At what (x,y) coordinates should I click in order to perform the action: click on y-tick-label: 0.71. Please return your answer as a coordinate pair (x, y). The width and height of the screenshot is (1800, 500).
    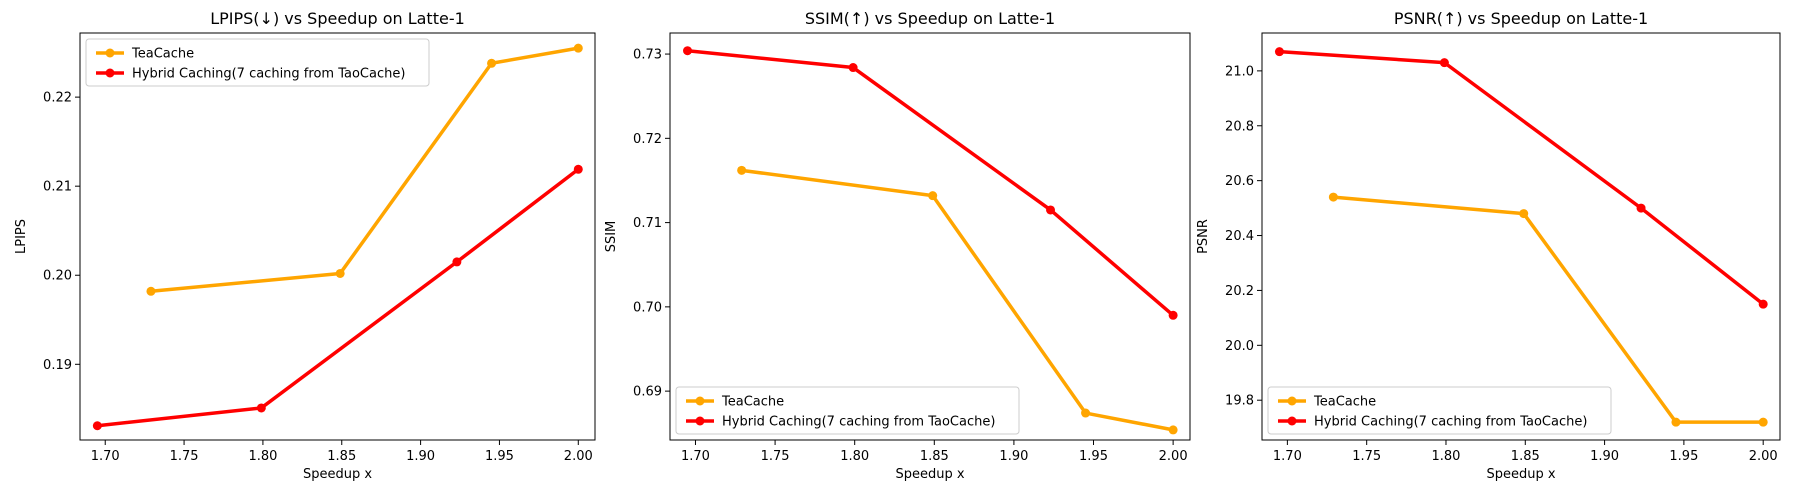
    Looking at the image, I should click on (647, 223).